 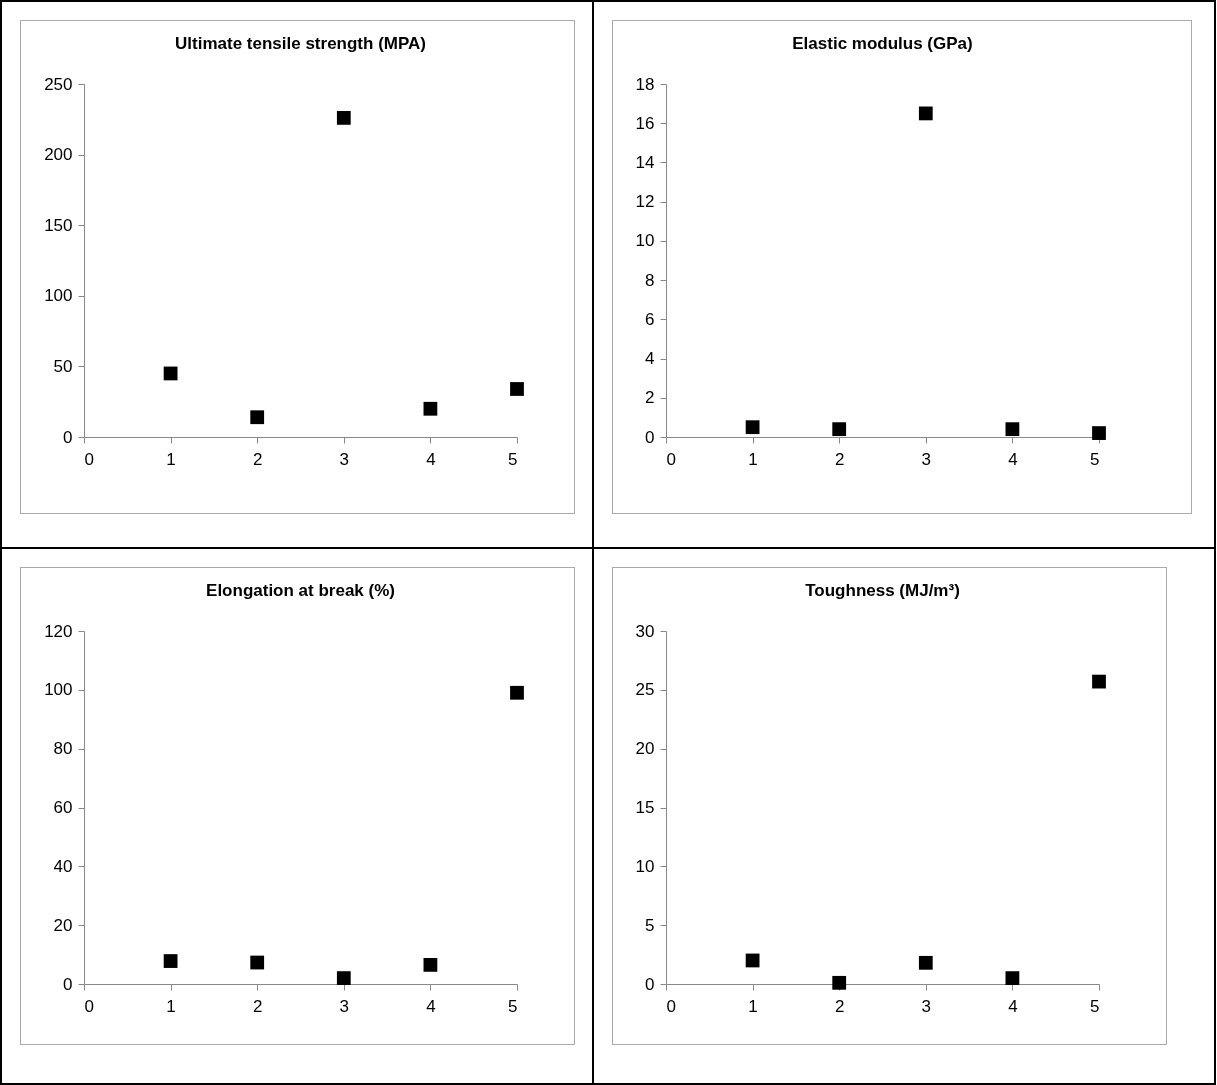 I want to click on y-tick-label: 50, so click(x=63, y=366).